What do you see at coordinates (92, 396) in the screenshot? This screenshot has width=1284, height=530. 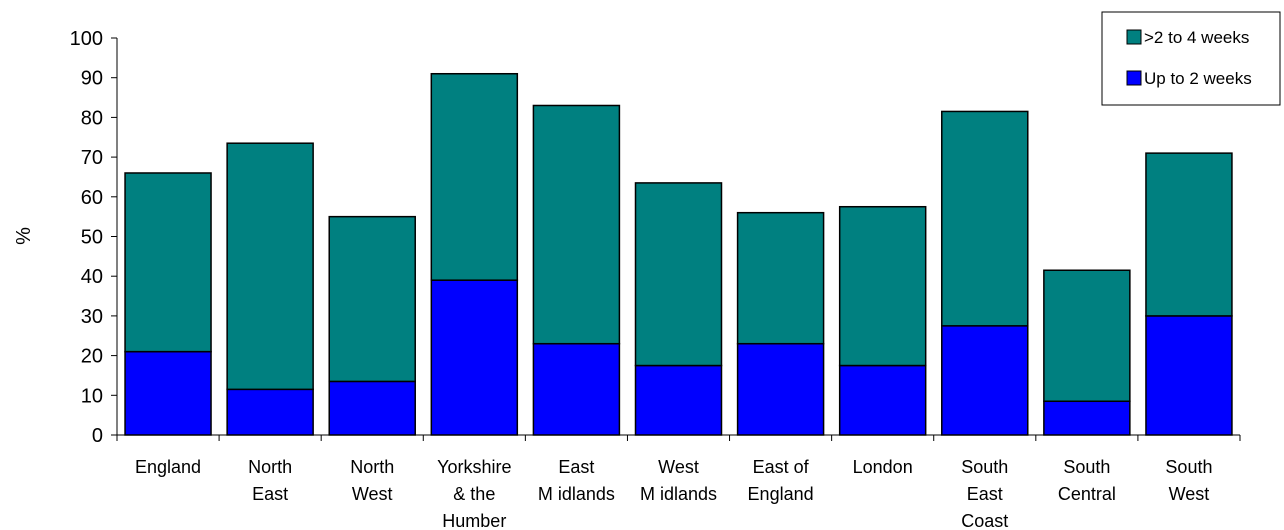 I see `y-tick-label: 10` at bounding box center [92, 396].